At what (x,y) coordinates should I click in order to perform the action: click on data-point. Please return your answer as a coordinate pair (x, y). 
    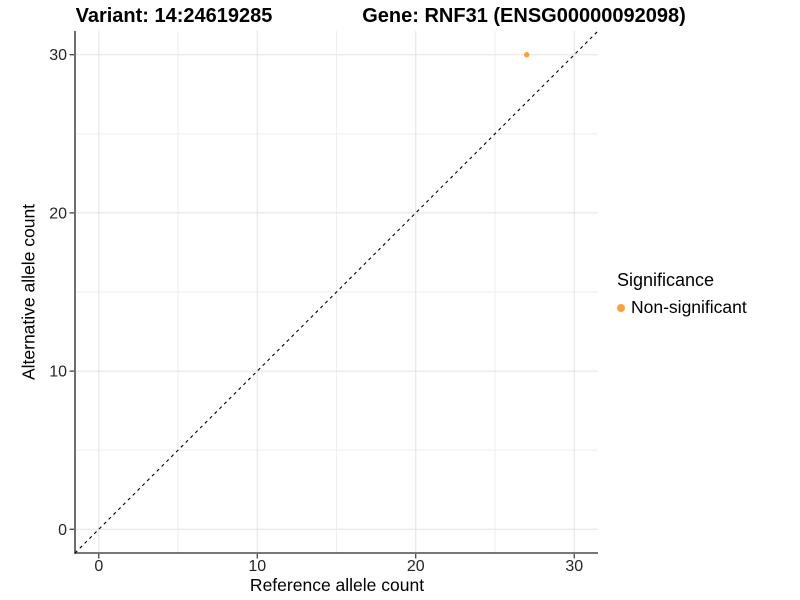
    Looking at the image, I should click on (526, 55).